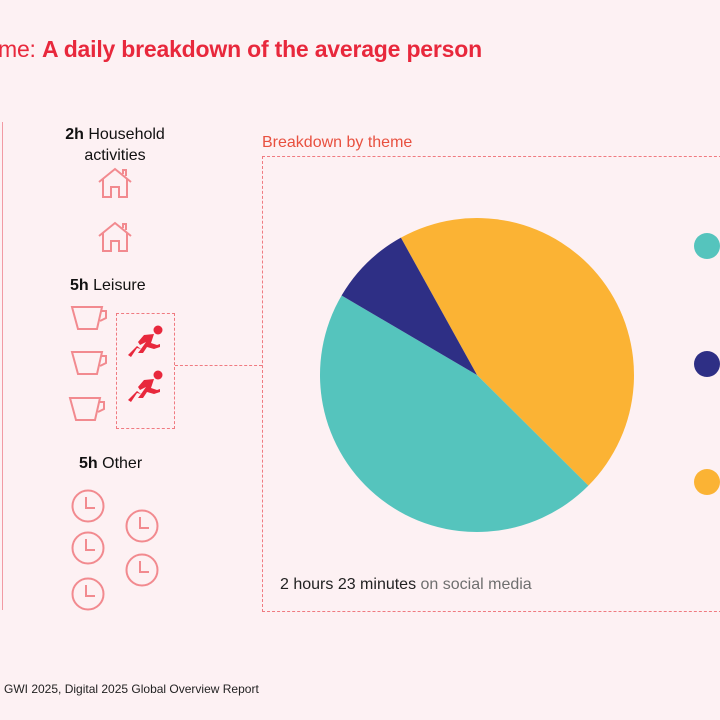  I want to click on category-household: 2h Household activities, so click(115, 145).